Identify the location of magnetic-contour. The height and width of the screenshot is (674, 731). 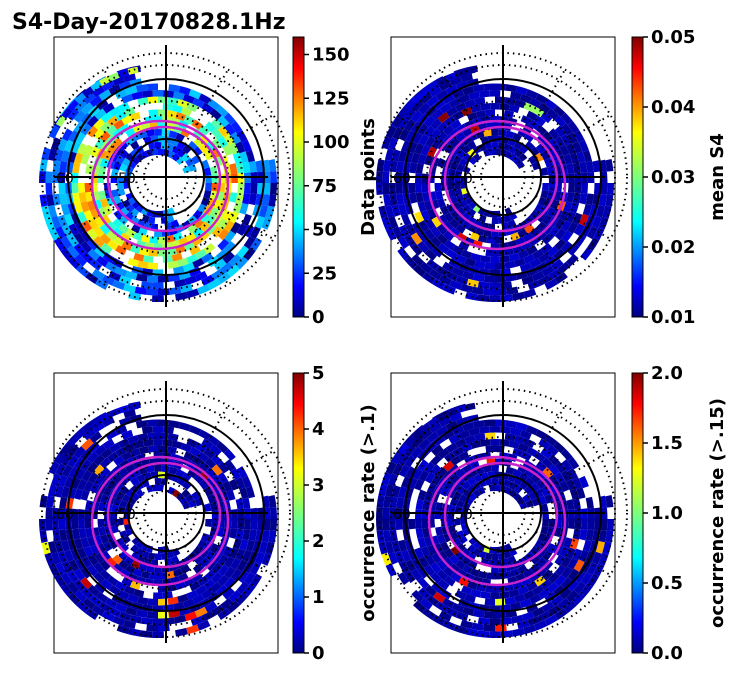
(501, 515).